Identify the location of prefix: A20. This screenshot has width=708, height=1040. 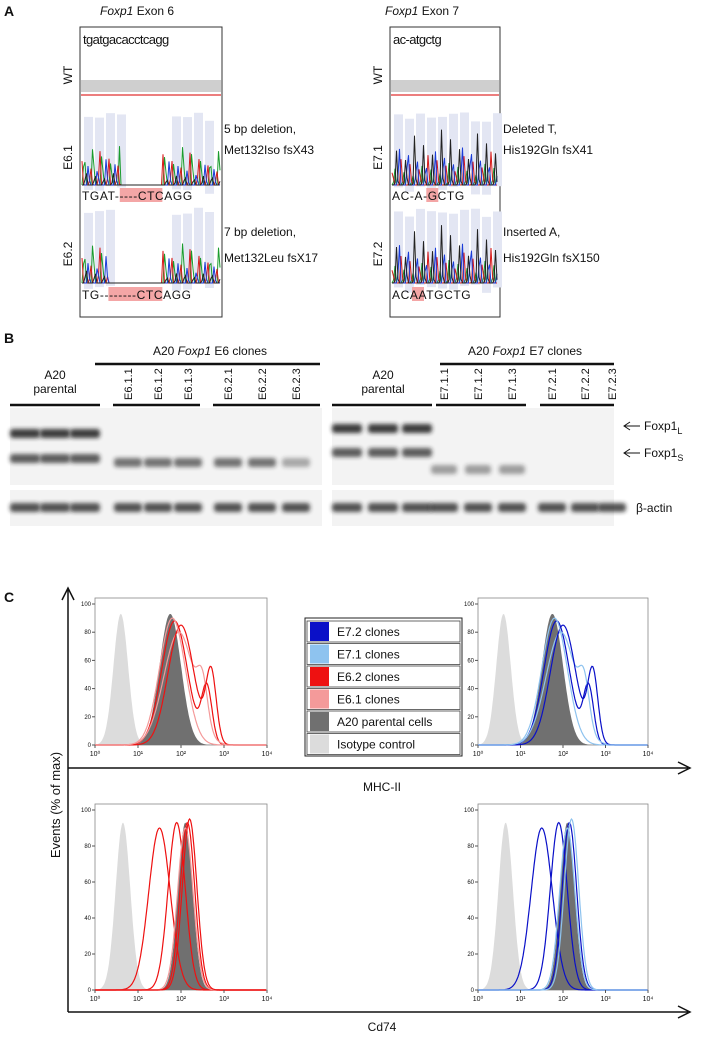
(164, 351).